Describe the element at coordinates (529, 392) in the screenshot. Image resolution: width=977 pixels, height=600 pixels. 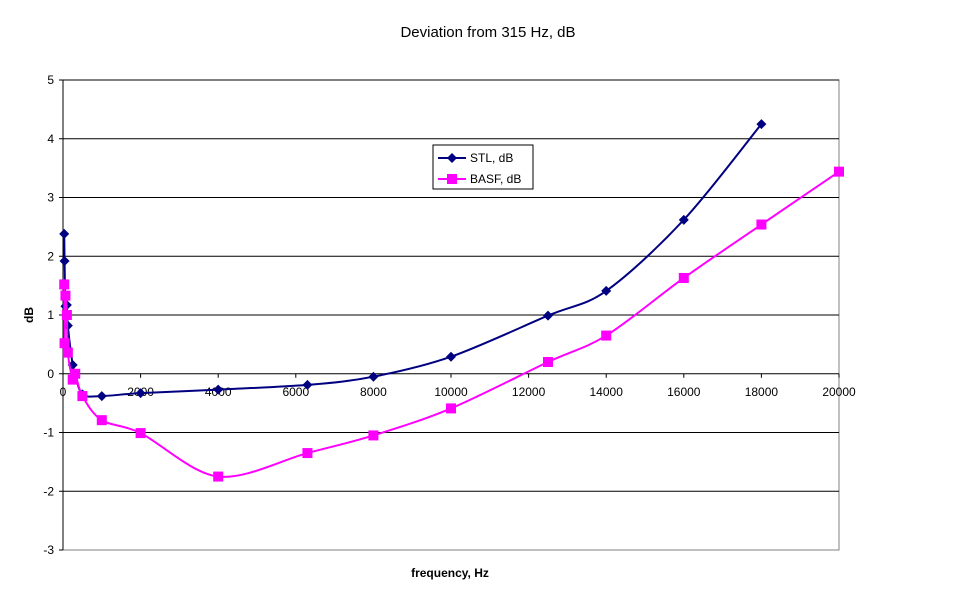
I see `x-tick-label: 12000` at that location.